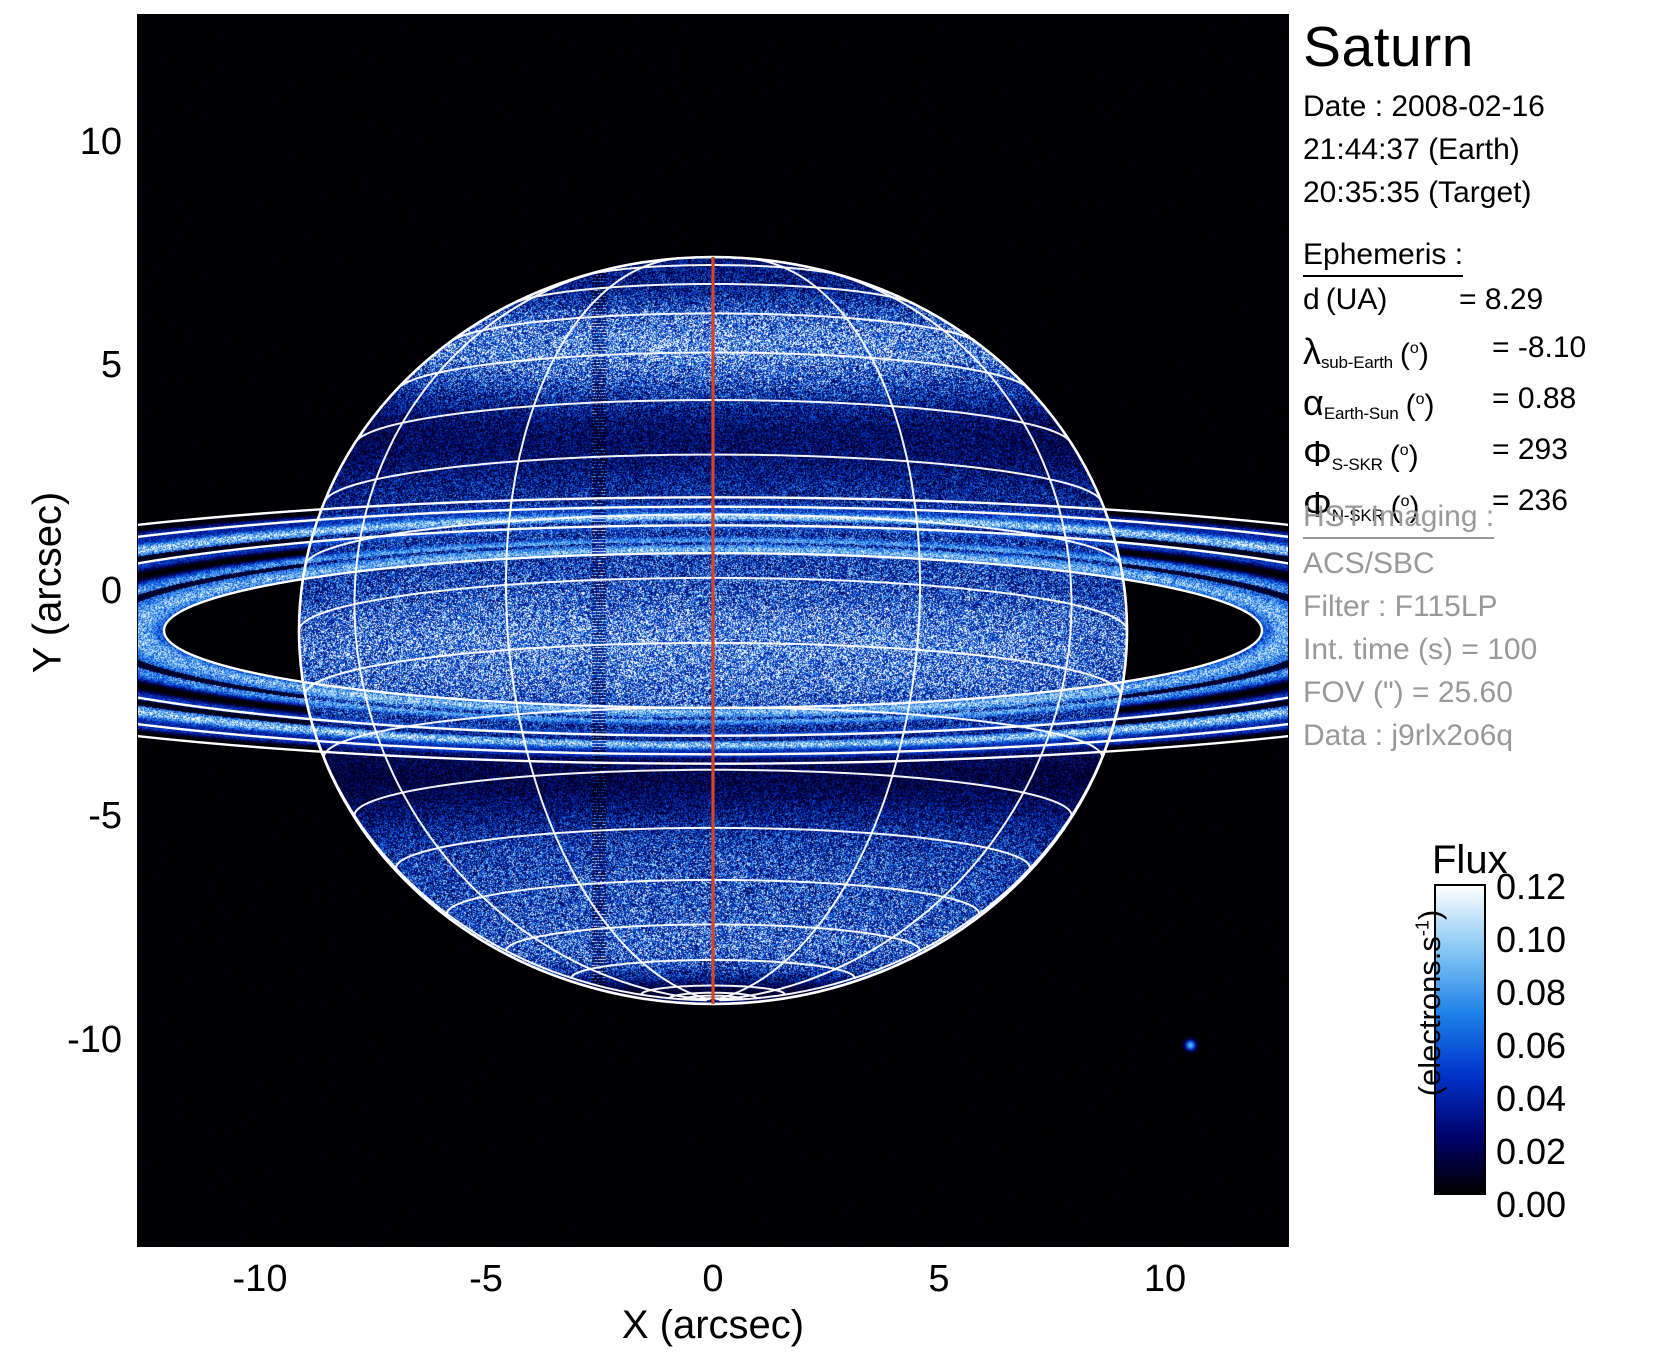 The image size is (1676, 1367). What do you see at coordinates (1368, 403) in the screenshot?
I see `ephemeris-row-phase-angle: α Earth-Sun (o)` at bounding box center [1368, 403].